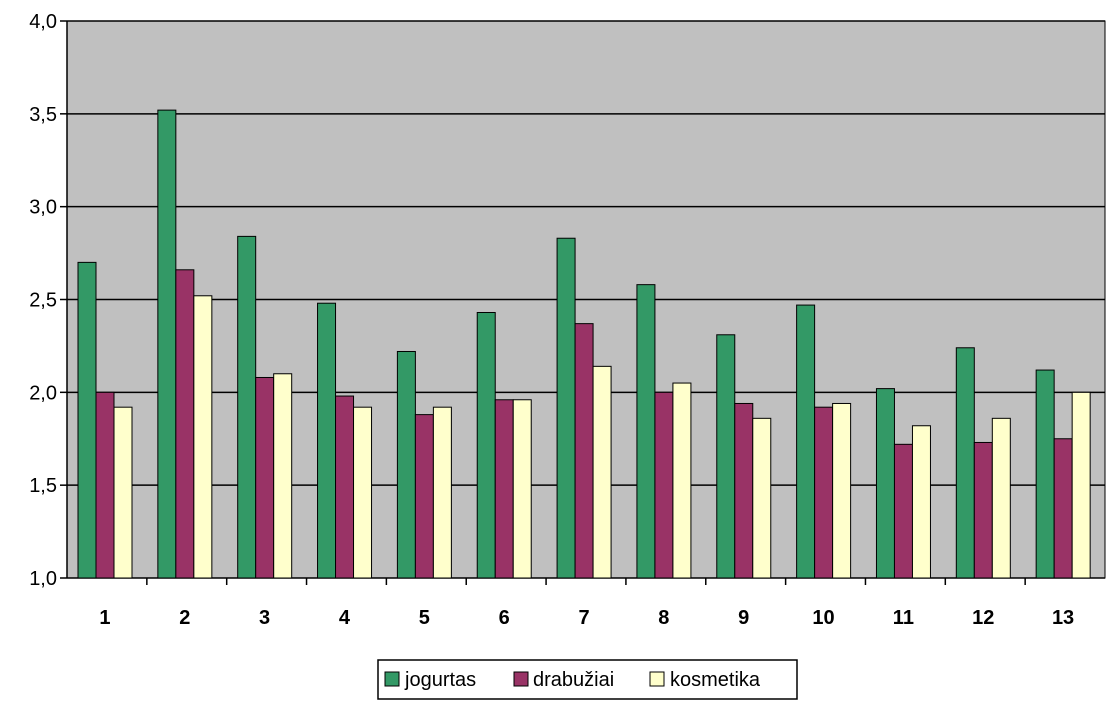  Describe the element at coordinates (104, 618) in the screenshot. I see `x-tick-label: 1` at that location.